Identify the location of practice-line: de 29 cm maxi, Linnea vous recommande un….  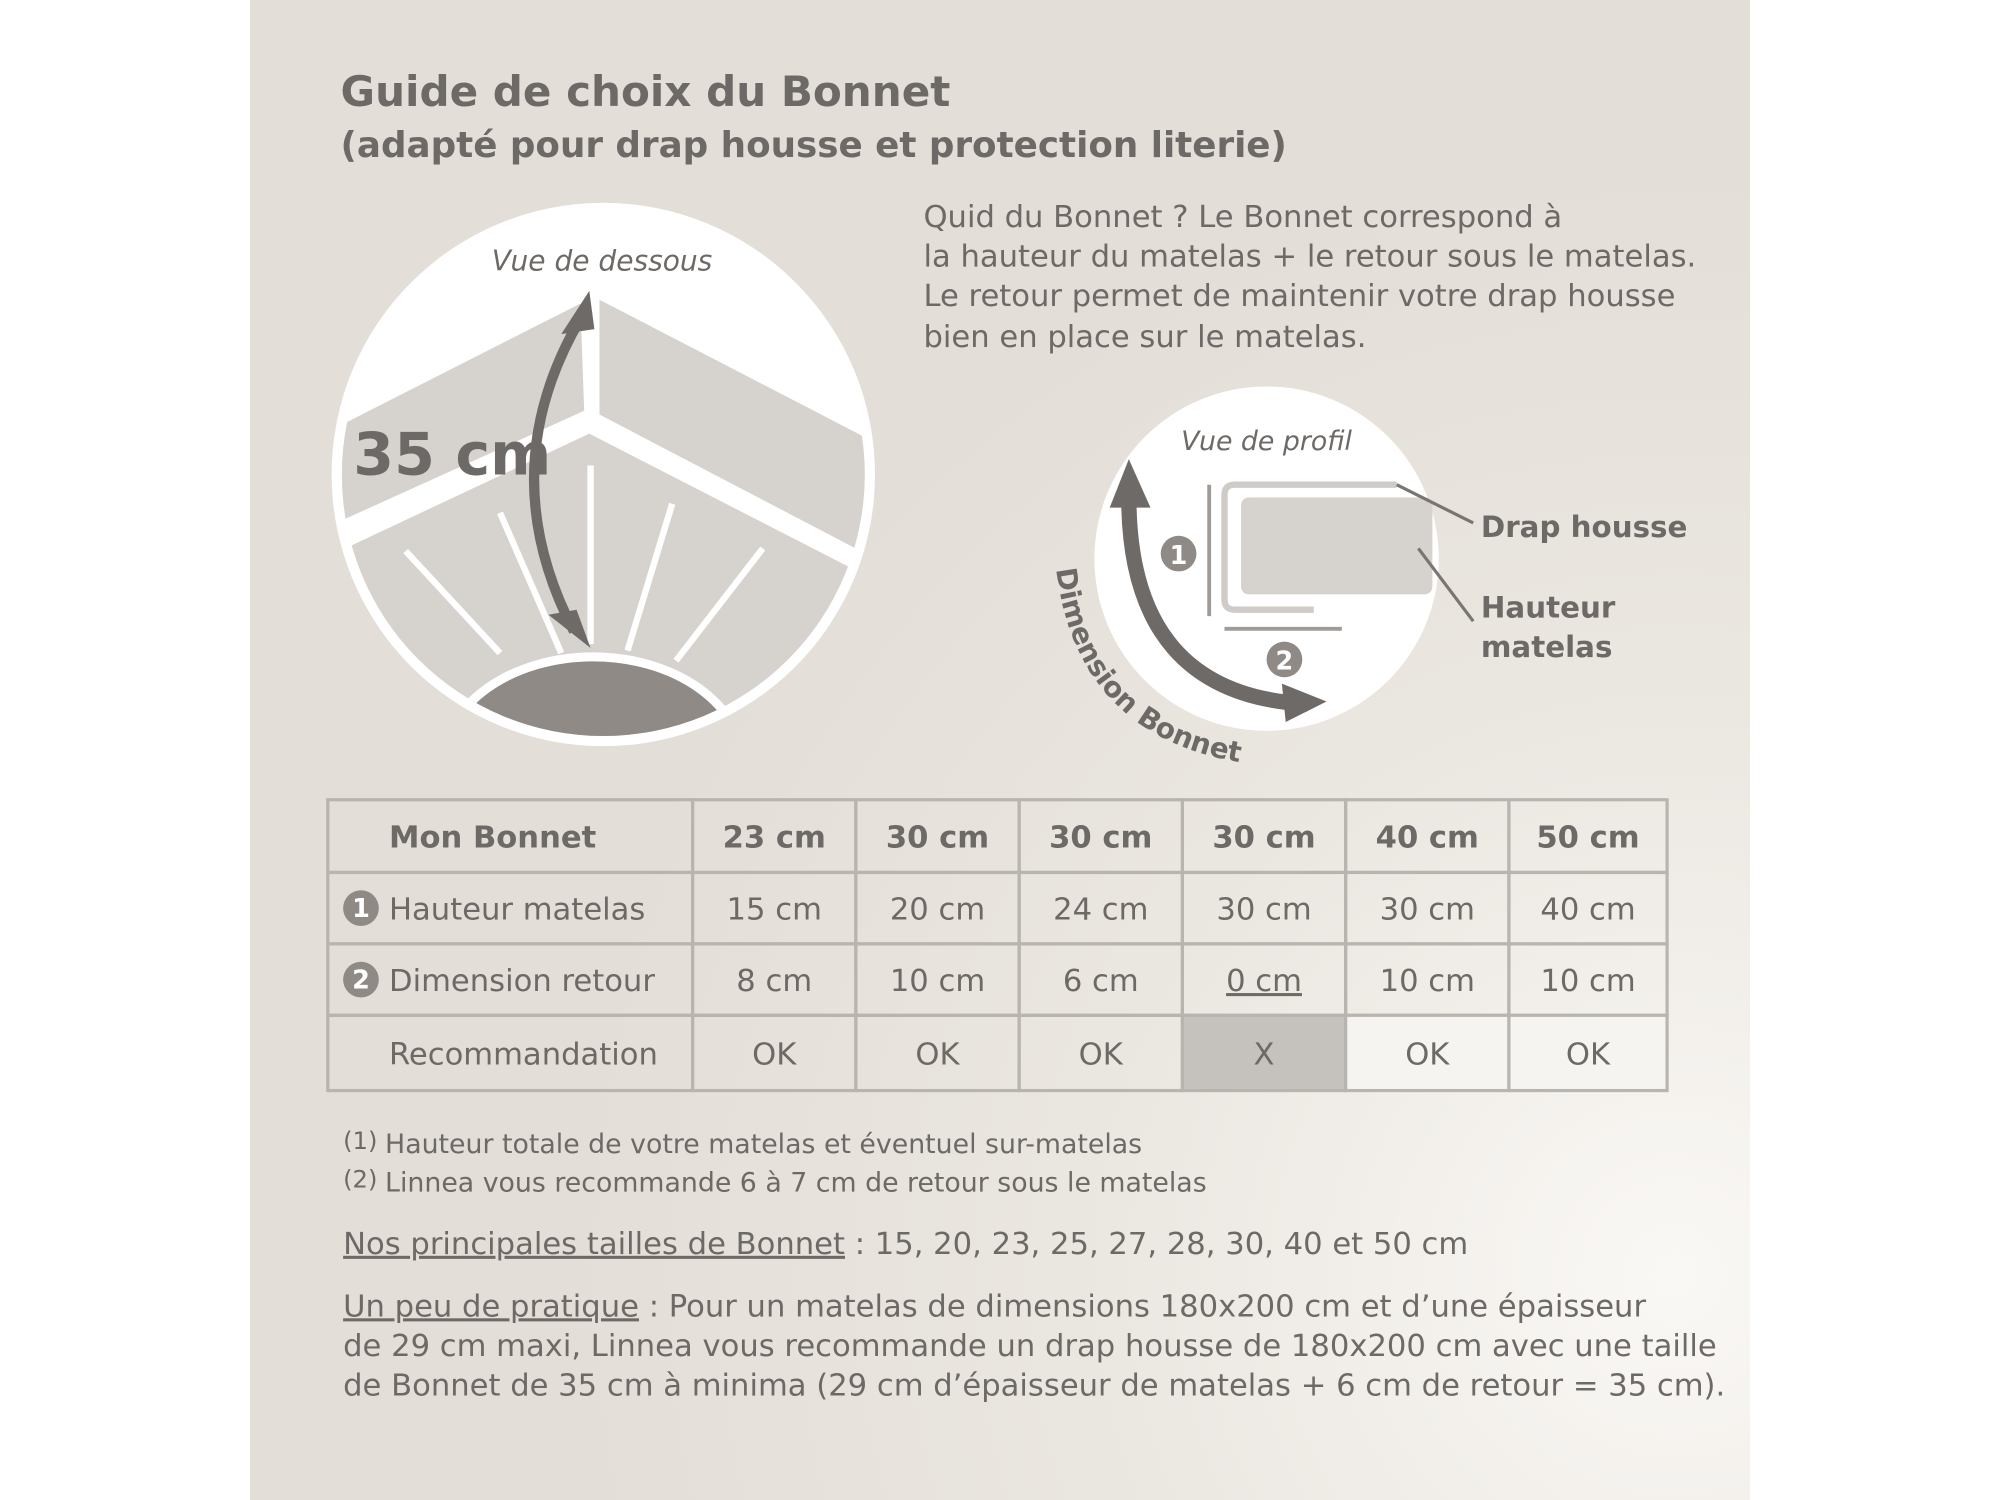
(1030, 1346).